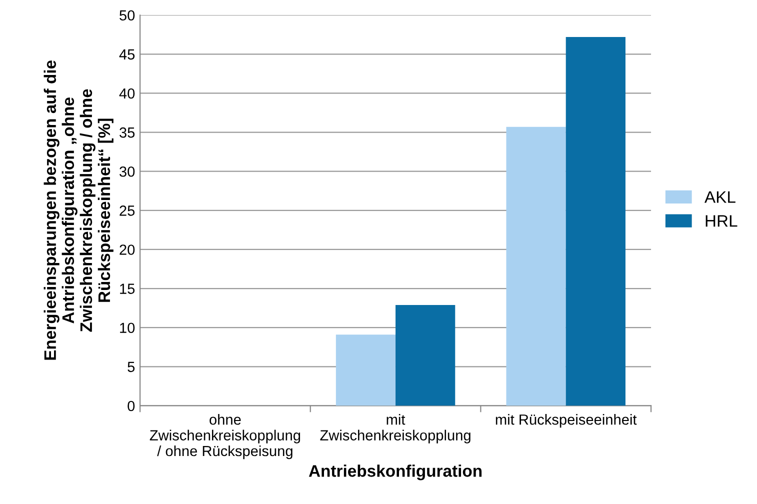 The height and width of the screenshot is (504, 757). Describe the element at coordinates (131, 367) in the screenshot. I see `y-tick-label: 5` at that location.